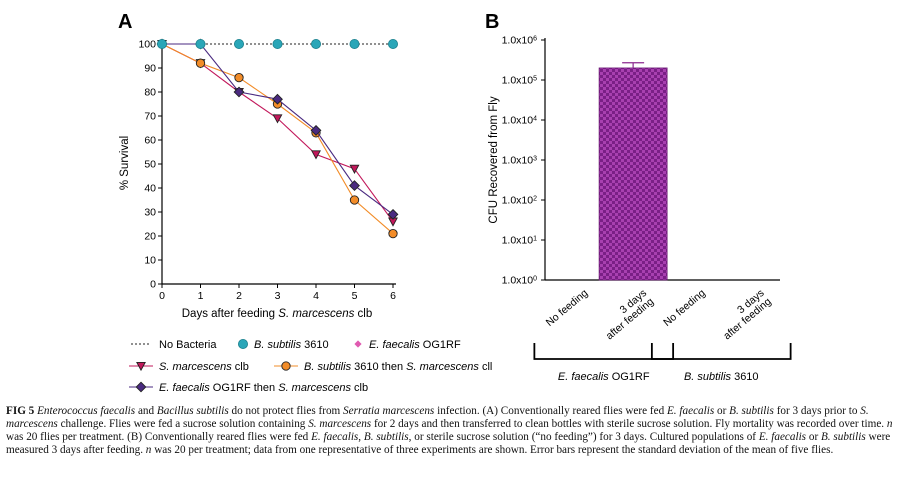 The height and width of the screenshot is (496, 899). I want to click on x-tick-label: 1, so click(201, 296).